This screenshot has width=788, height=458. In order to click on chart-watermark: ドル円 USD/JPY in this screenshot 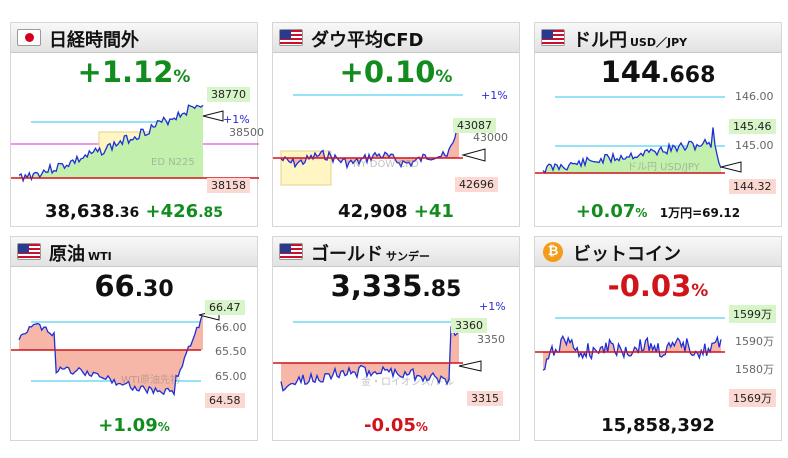, I will do `click(663, 167)`.